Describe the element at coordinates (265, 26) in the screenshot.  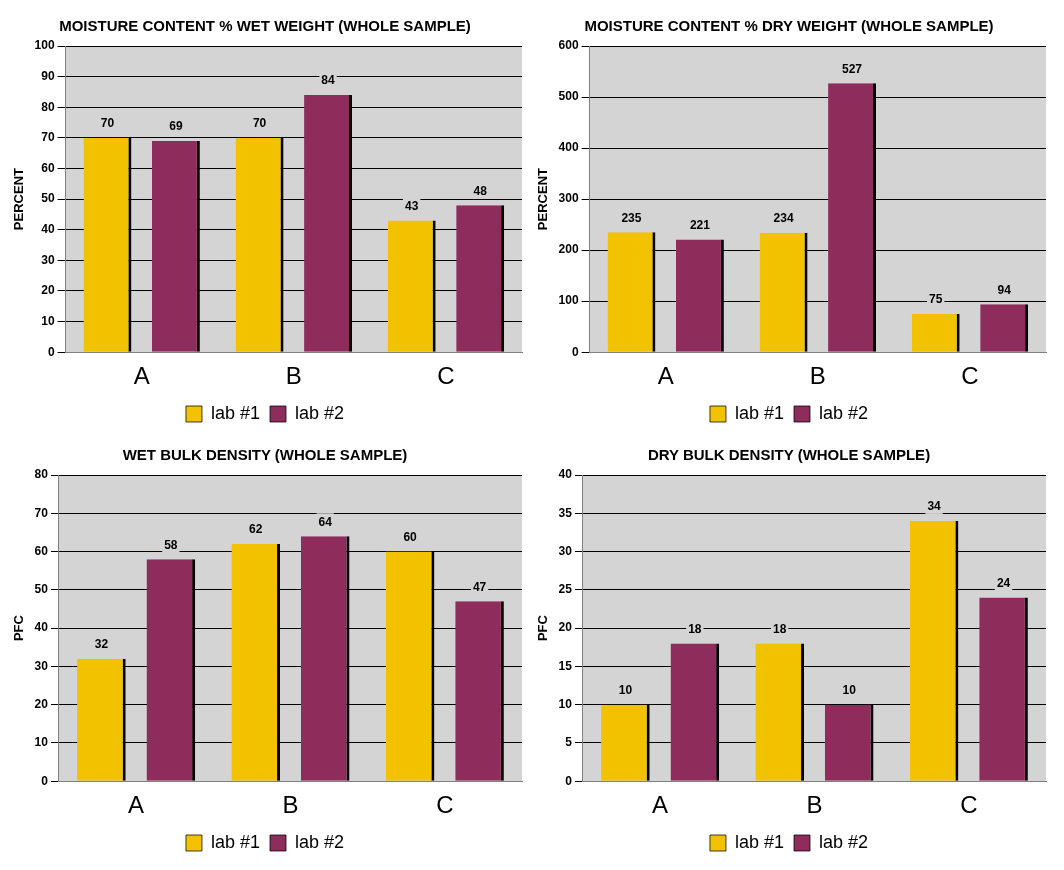
I see `chart-title: MOISTURE CONTENT % WET WEIGHT (WHOLE SAMPLE)` at that location.